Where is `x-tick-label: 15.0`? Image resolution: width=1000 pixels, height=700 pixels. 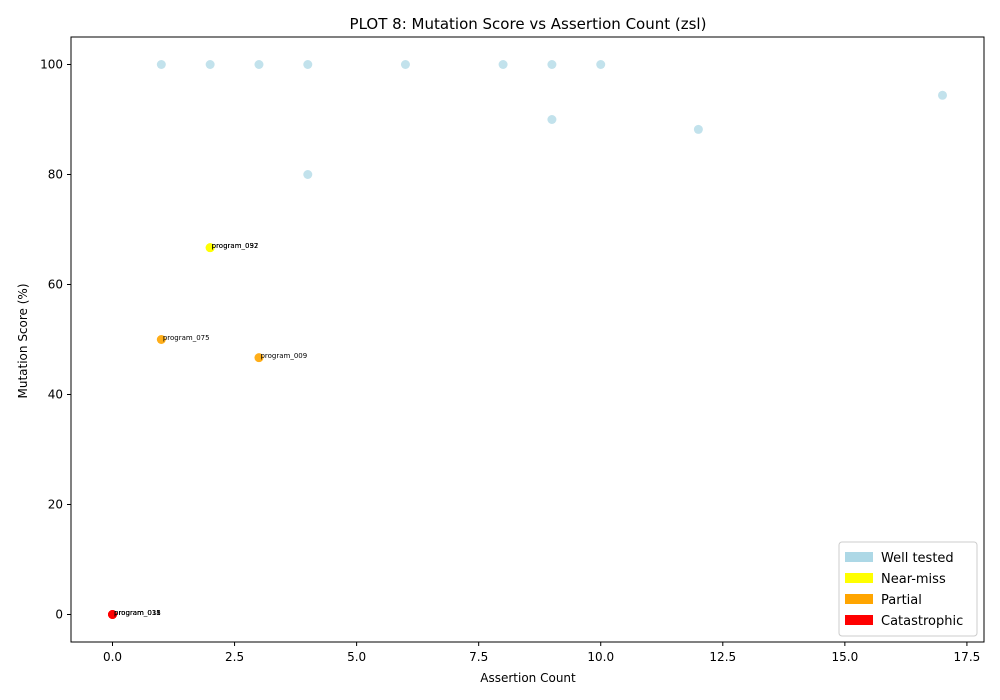 x-tick-label: 15.0 is located at coordinates (844, 657).